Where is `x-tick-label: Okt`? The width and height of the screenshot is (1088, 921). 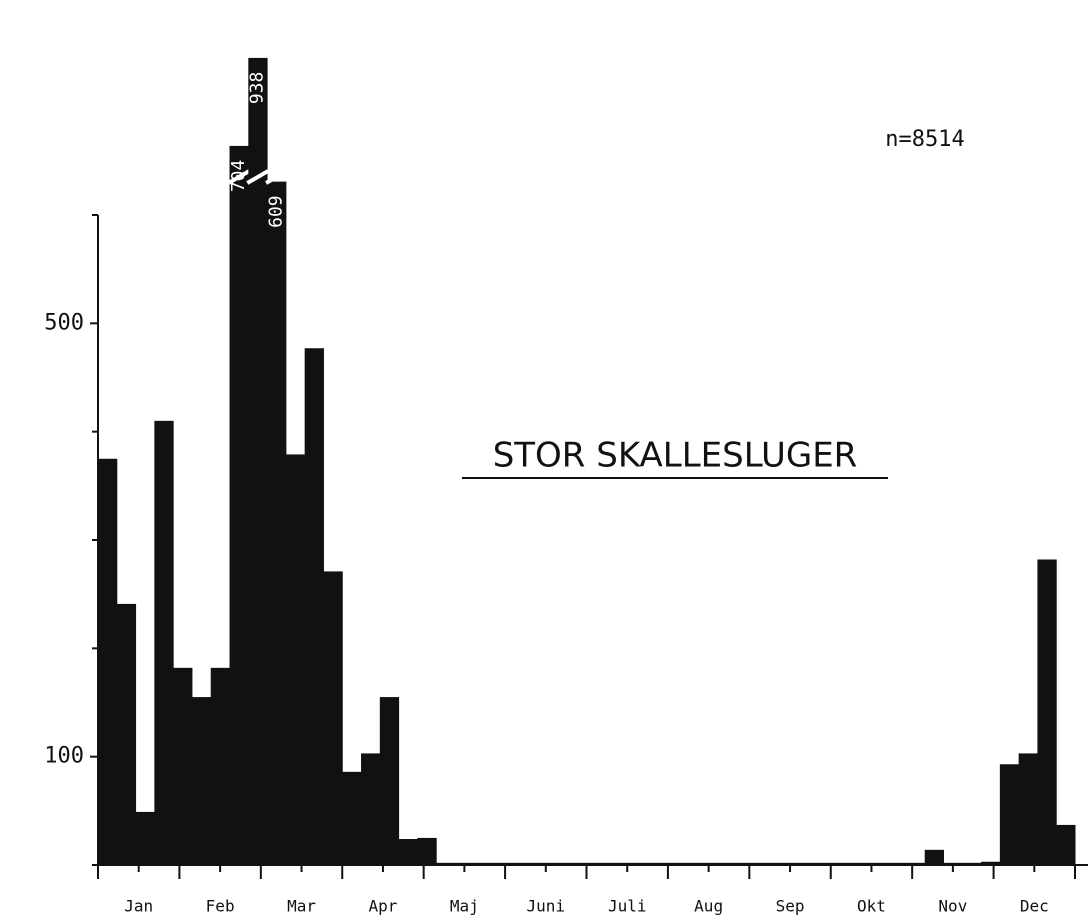 x-tick-label: Okt is located at coordinates (871, 906).